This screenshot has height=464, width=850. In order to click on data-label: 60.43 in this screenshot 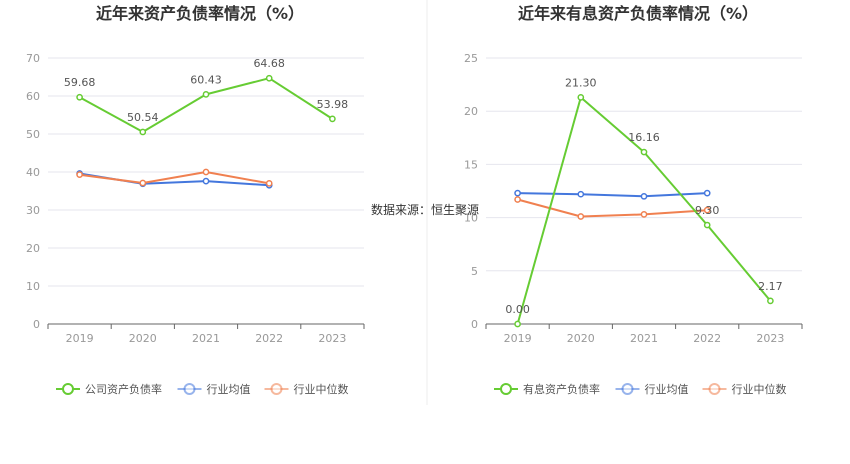, I will do `click(206, 79)`.